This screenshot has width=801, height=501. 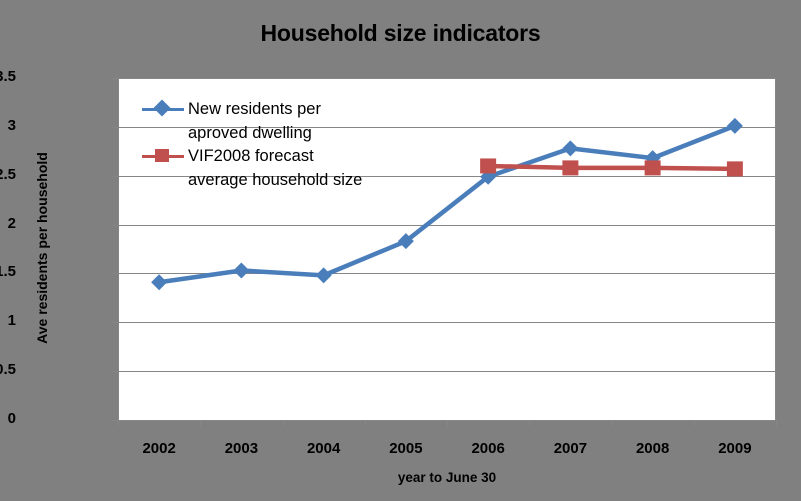 I want to click on legend-marker-diamond, so click(x=162, y=108).